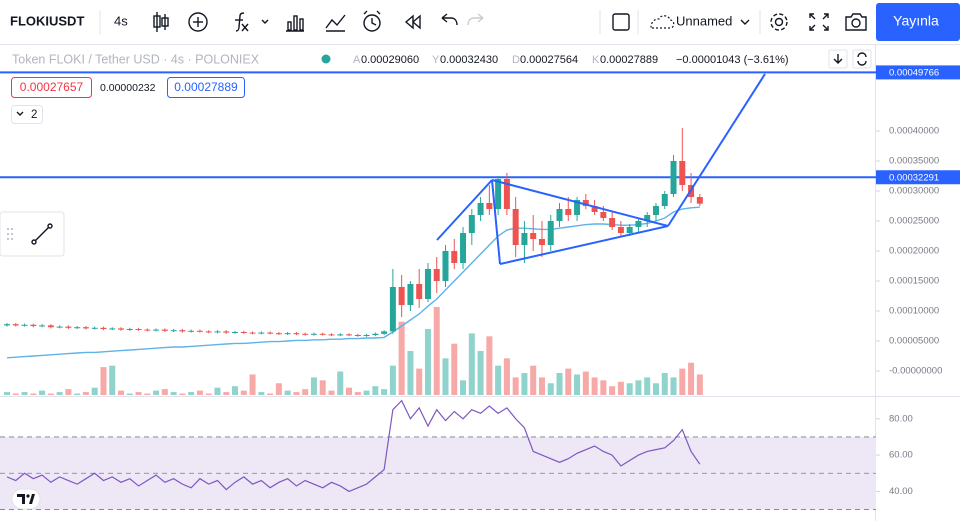 This screenshot has width=960, height=526. What do you see at coordinates (779, 22) in the screenshot?
I see `settings-icon` at bounding box center [779, 22].